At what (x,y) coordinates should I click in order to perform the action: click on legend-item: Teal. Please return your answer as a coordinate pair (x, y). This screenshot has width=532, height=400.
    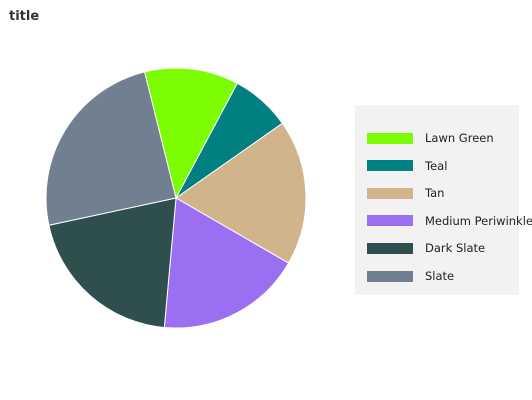
    Looking at the image, I should click on (407, 166).